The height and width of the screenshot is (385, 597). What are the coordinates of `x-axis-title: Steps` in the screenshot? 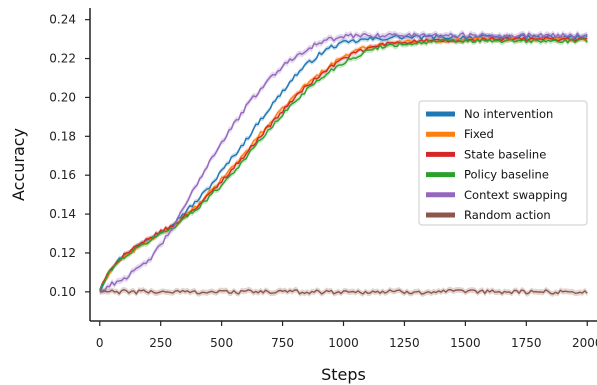 It's located at (343, 374).